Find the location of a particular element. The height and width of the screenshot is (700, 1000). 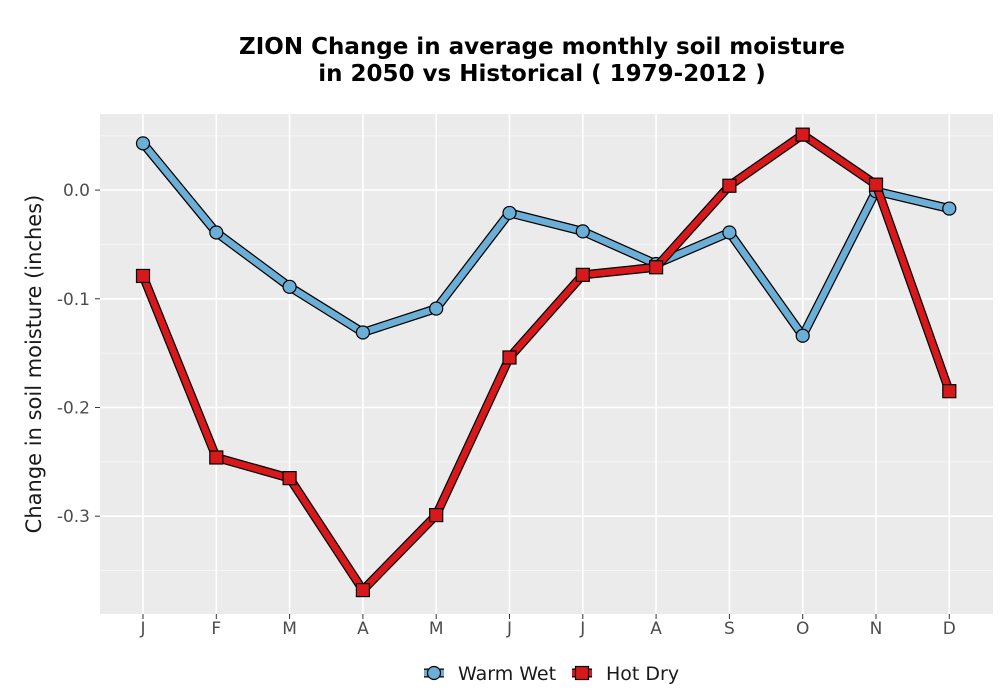

x-tick-label: O is located at coordinates (802, 629).